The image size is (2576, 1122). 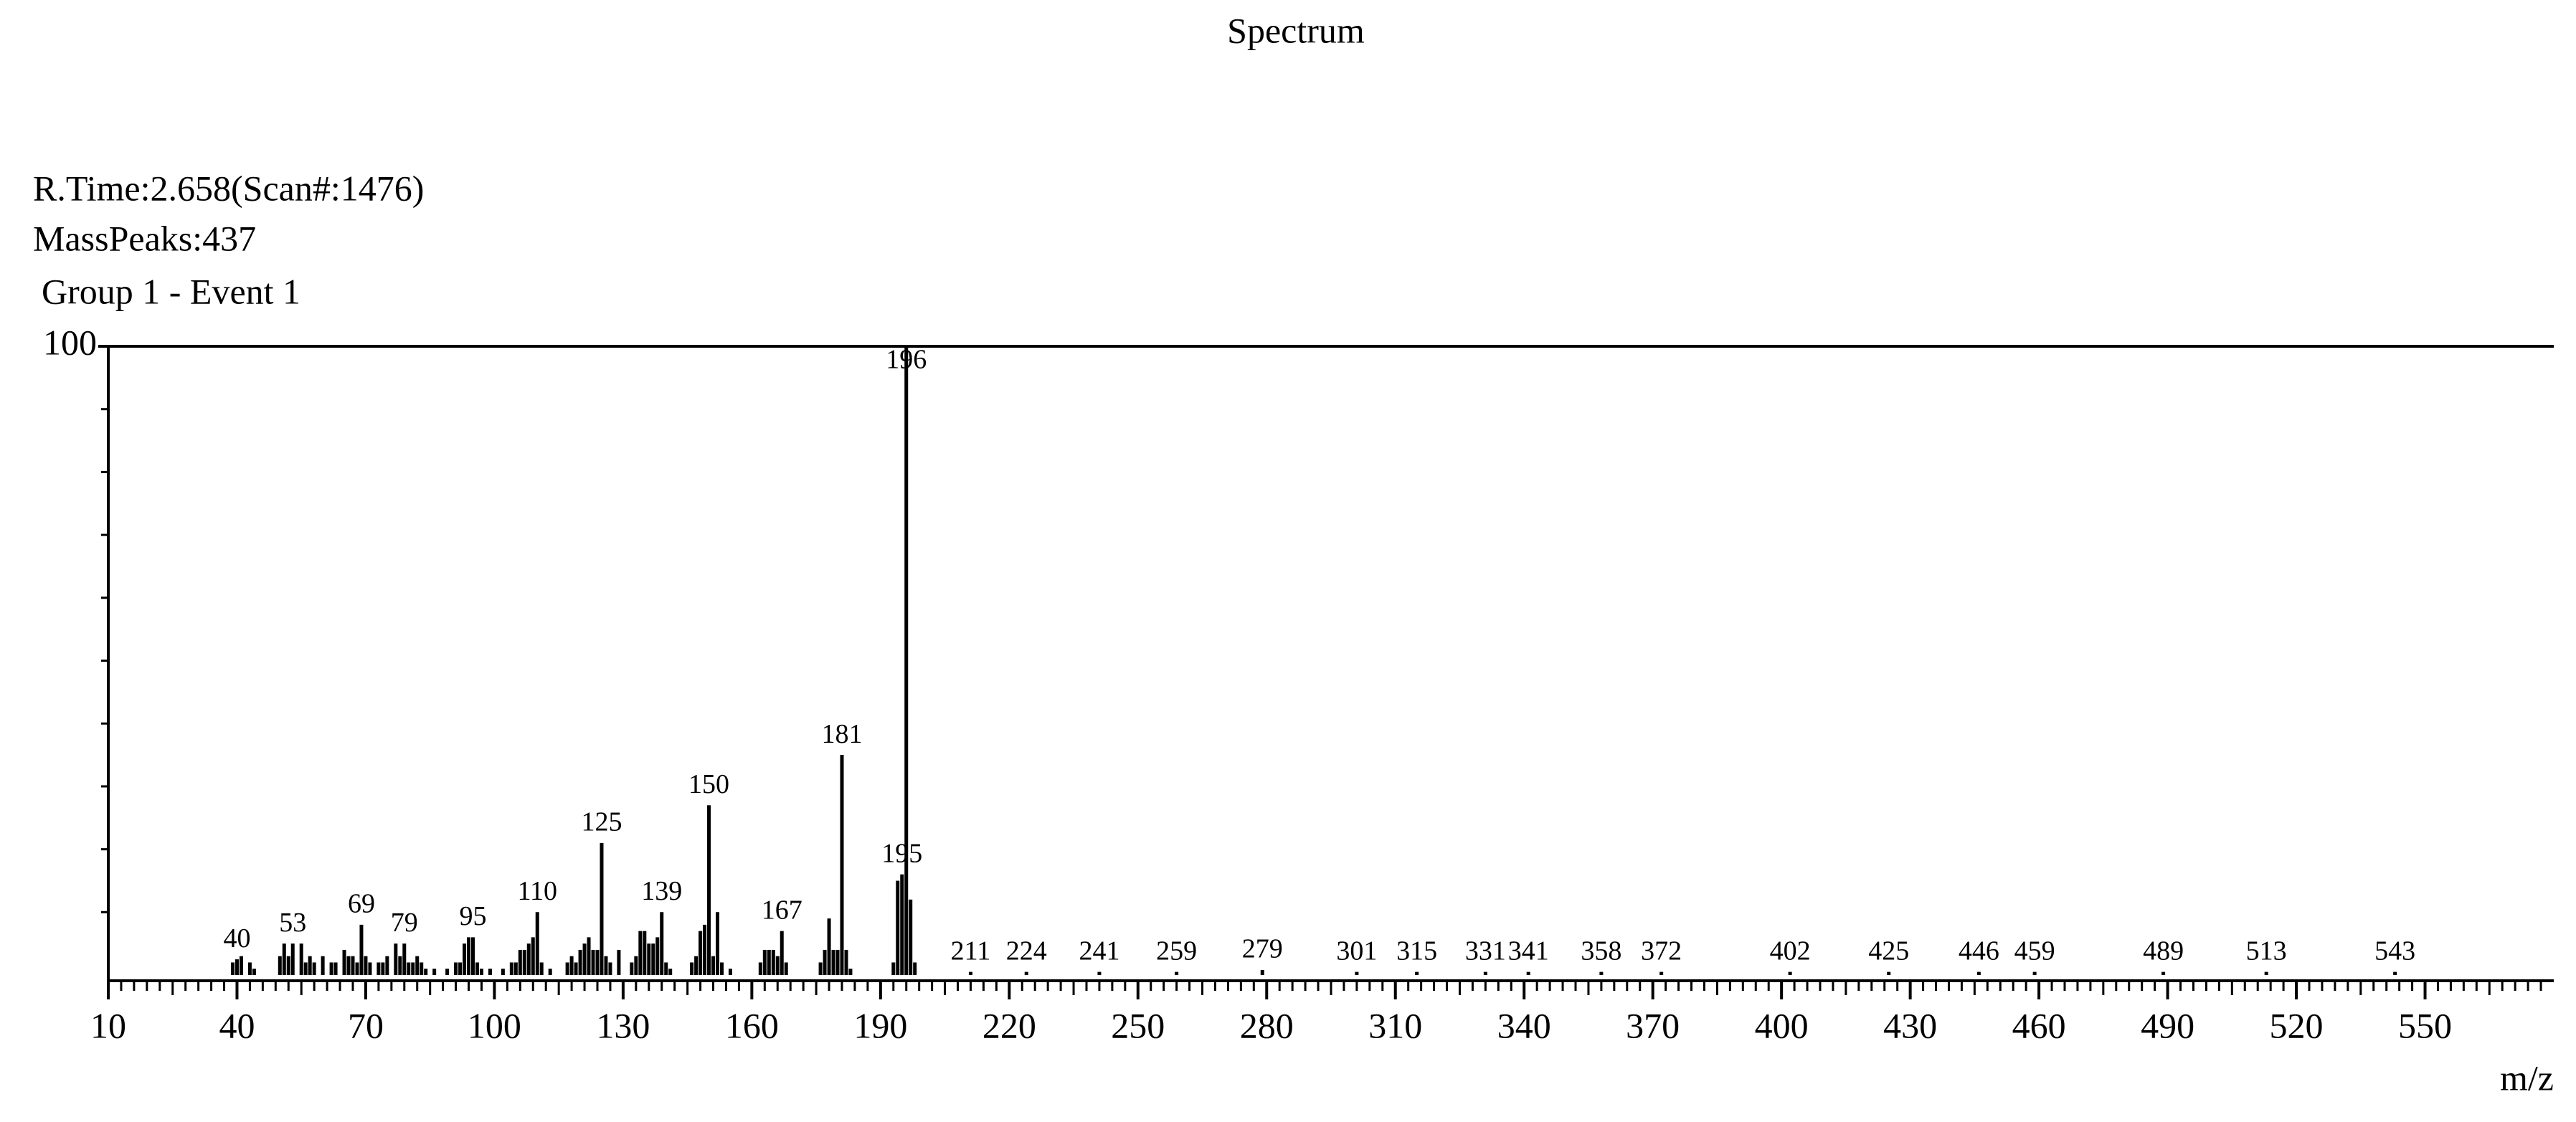 I want to click on peak-label: 181, so click(x=842, y=734).